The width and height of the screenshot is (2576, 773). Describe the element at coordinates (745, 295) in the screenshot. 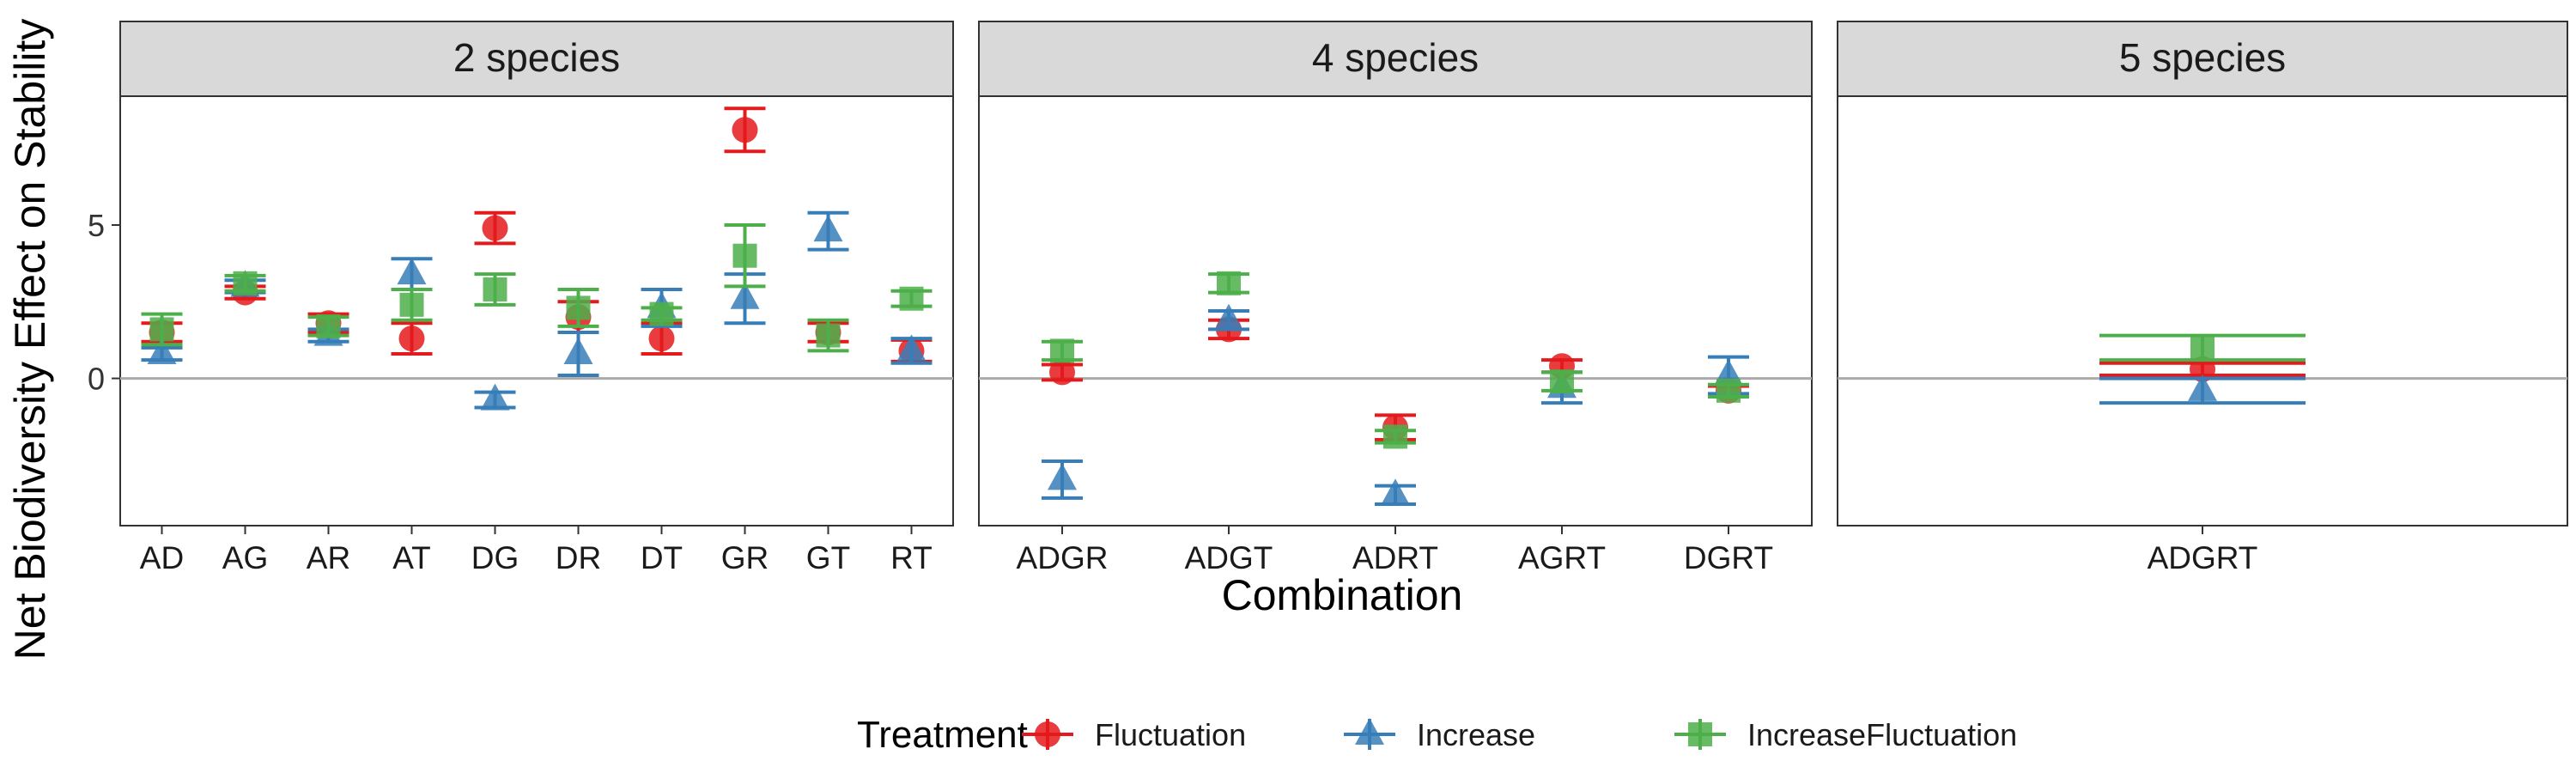

I see `point-increase-gr` at that location.